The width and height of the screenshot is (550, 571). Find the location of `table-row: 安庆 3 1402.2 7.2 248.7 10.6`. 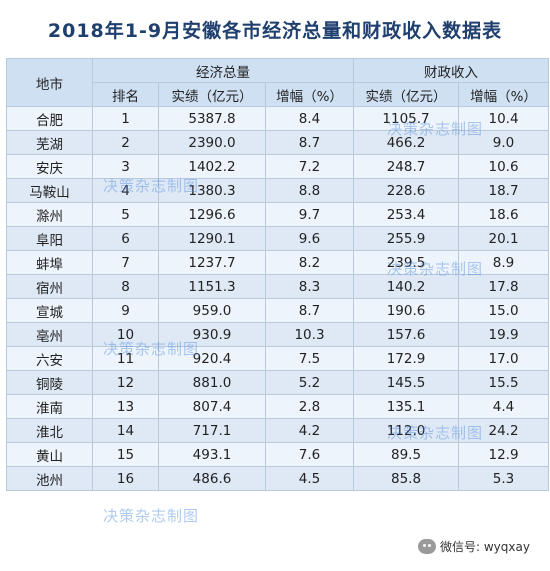

table-row: 安庆 3 1402.2 7.2 248.7 10.6 is located at coordinates (278, 166).